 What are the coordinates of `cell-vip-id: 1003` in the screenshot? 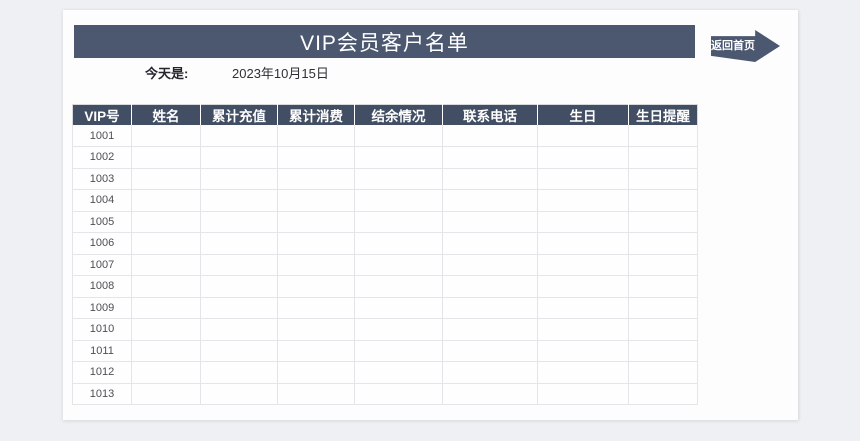 It's located at (102, 178).